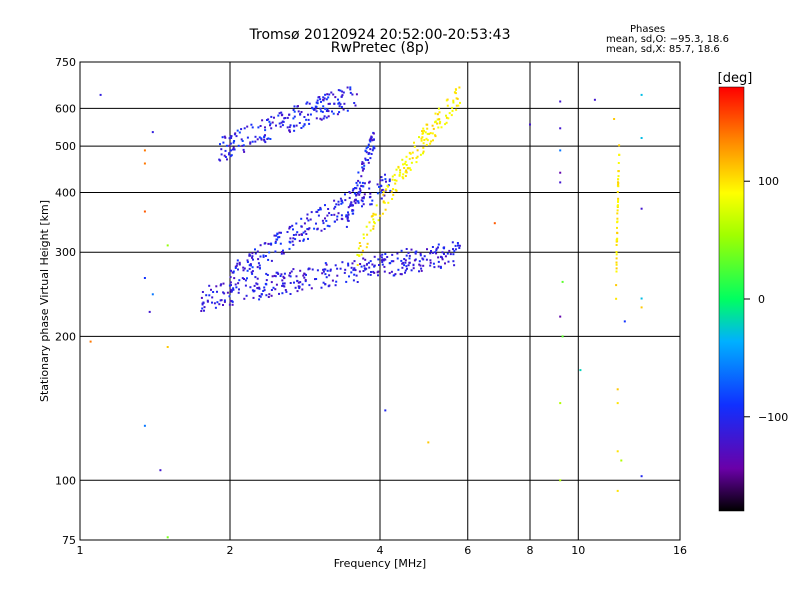  What do you see at coordinates (663, 49) in the screenshot?
I see `legend-line-2: mean, sd,X: 85.7, 18.6` at bounding box center [663, 49].